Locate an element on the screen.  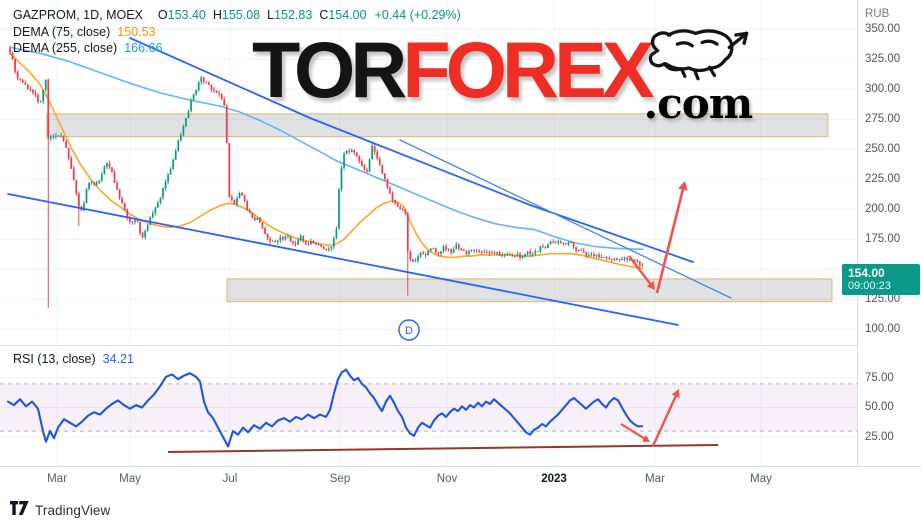
price-tick-label: 200.00 is located at coordinates (883, 208).